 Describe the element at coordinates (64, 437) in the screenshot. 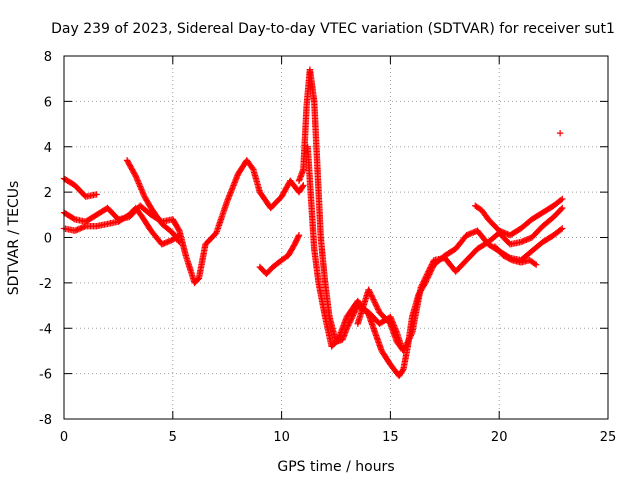

I see `x-tick-label: 0` at that location.